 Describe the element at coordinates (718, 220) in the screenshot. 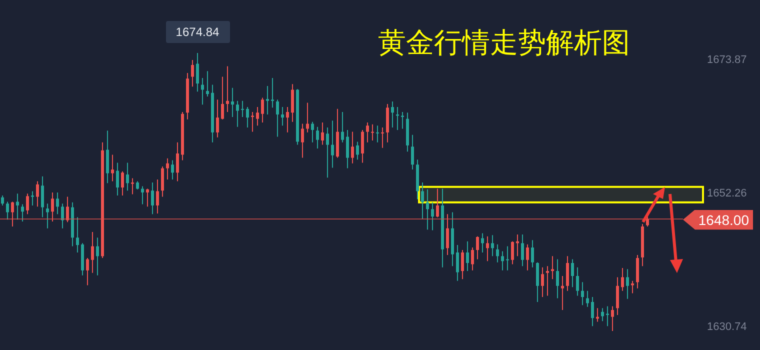

I see `ref-line-label: 1648.00` at that location.